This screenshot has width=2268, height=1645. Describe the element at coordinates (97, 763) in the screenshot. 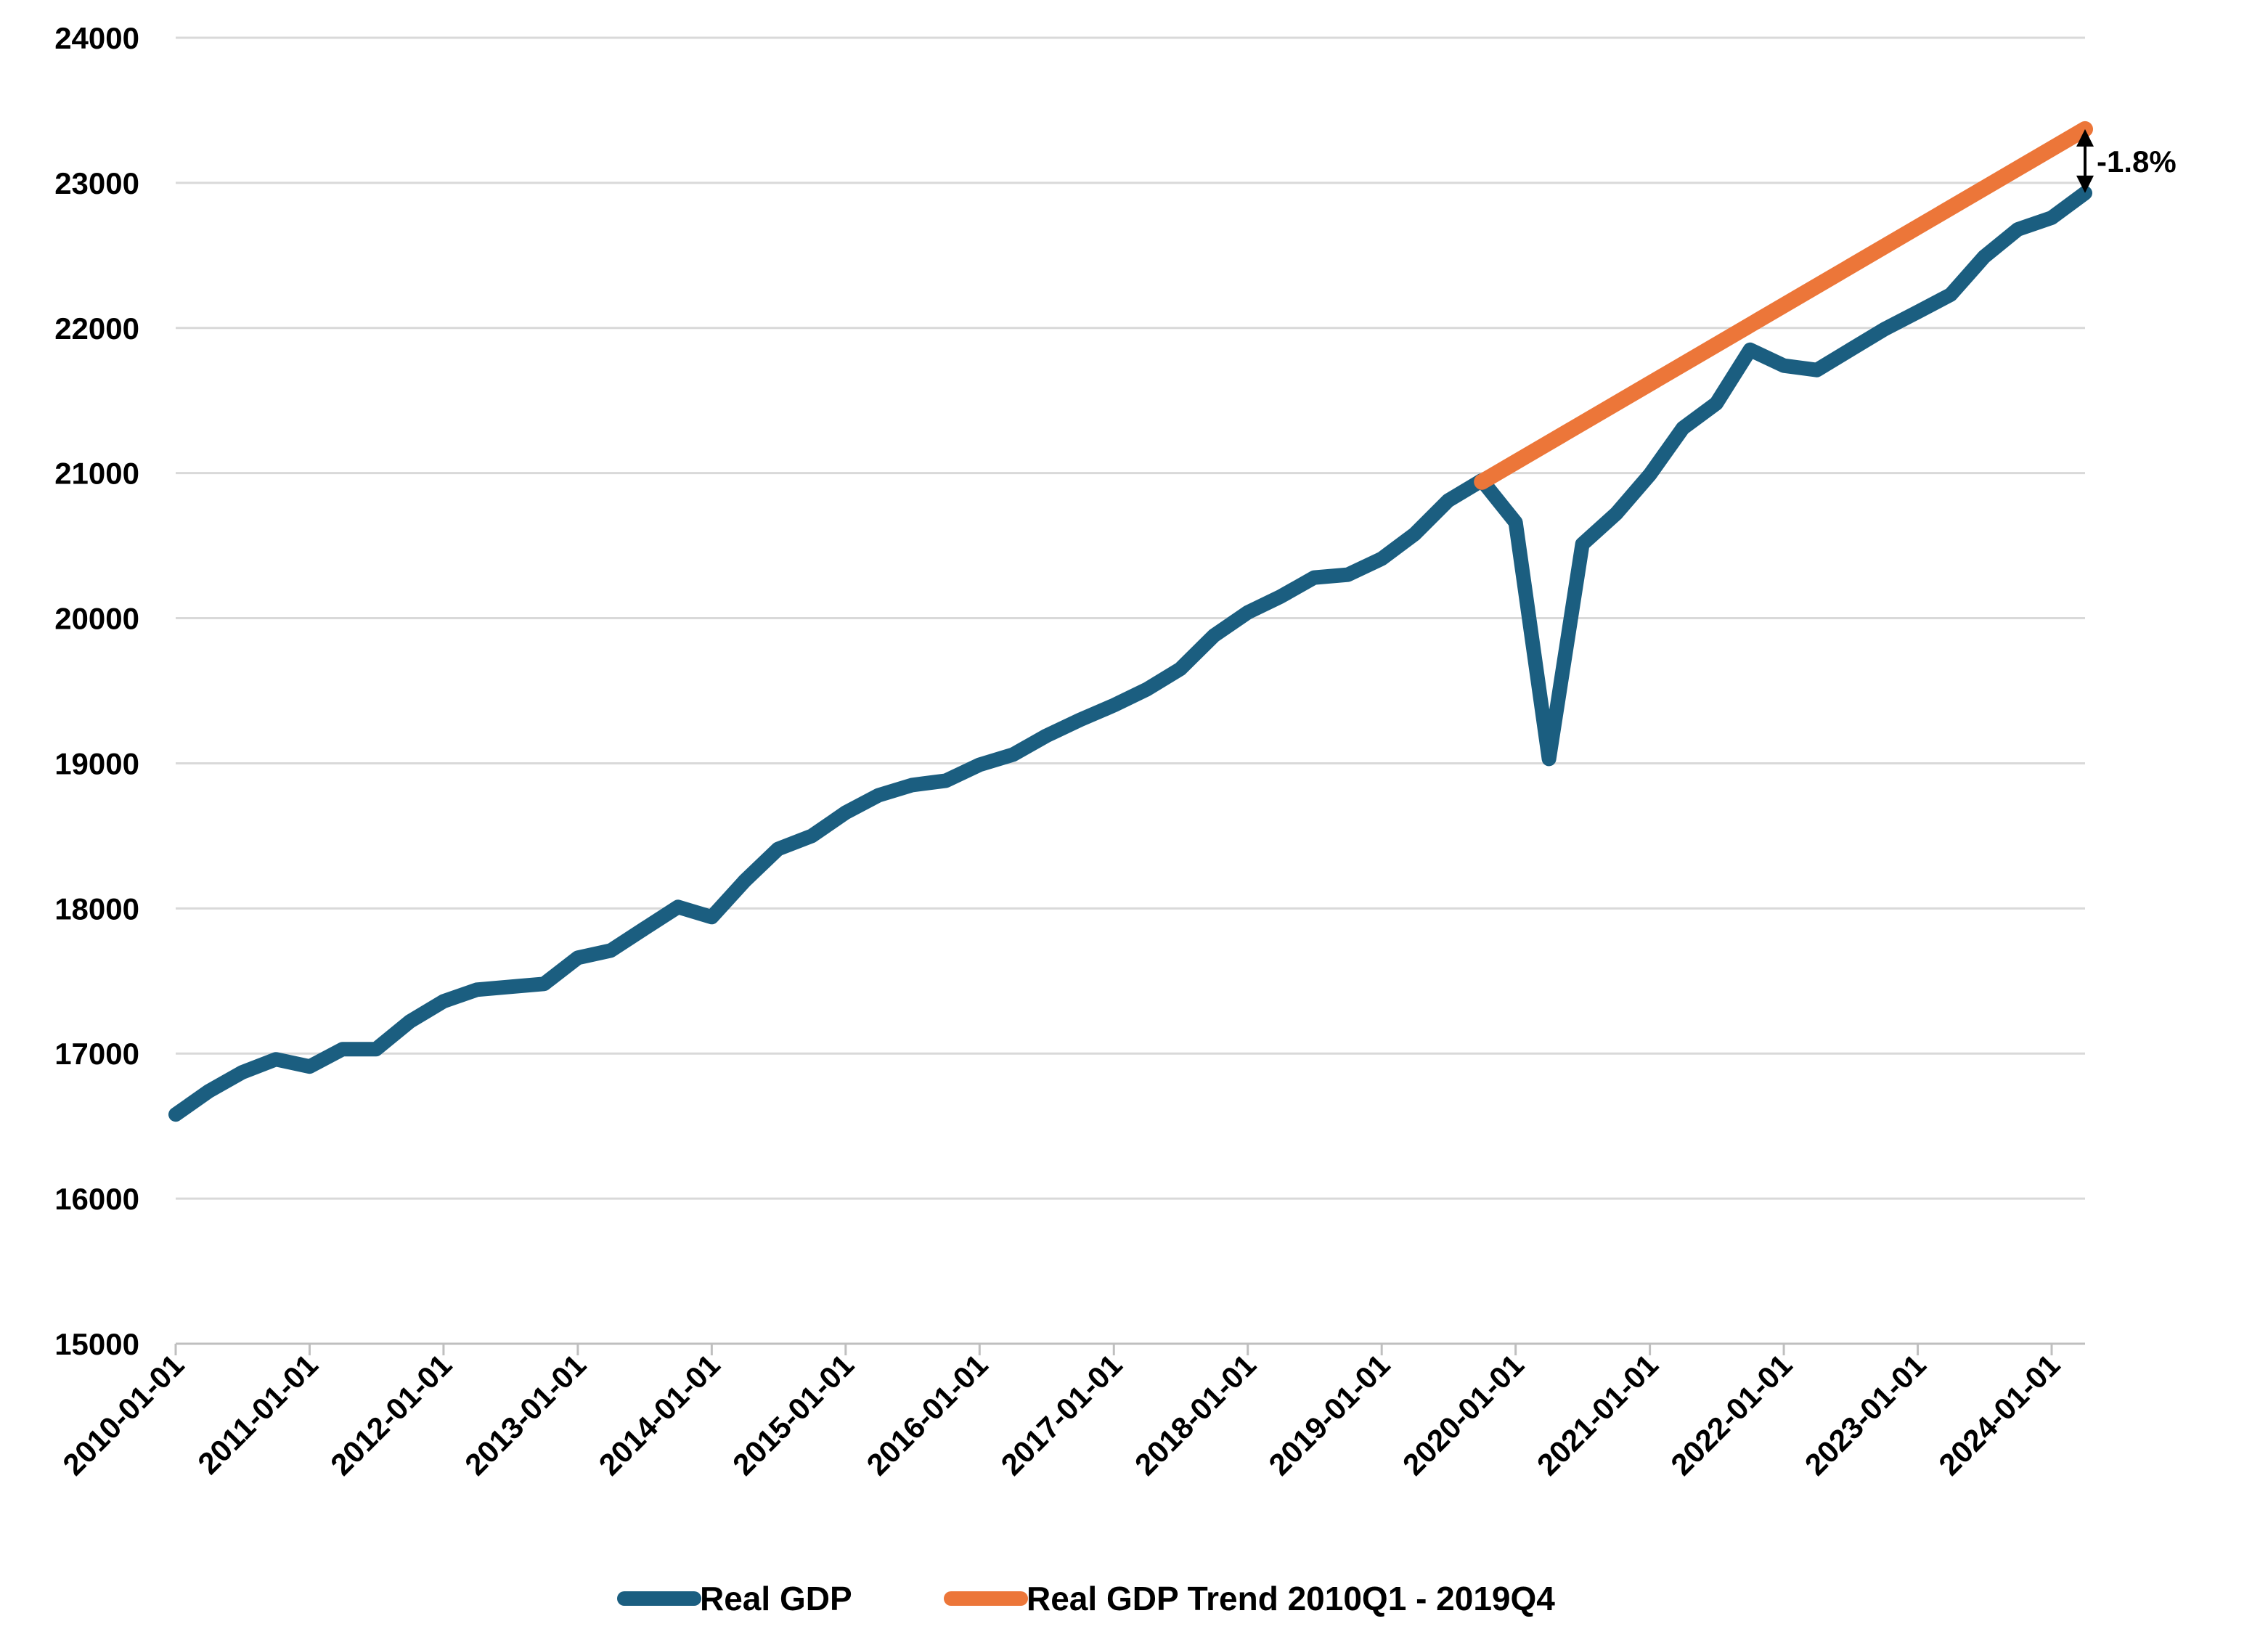

I see `y-tick-label: 19000` at that location.